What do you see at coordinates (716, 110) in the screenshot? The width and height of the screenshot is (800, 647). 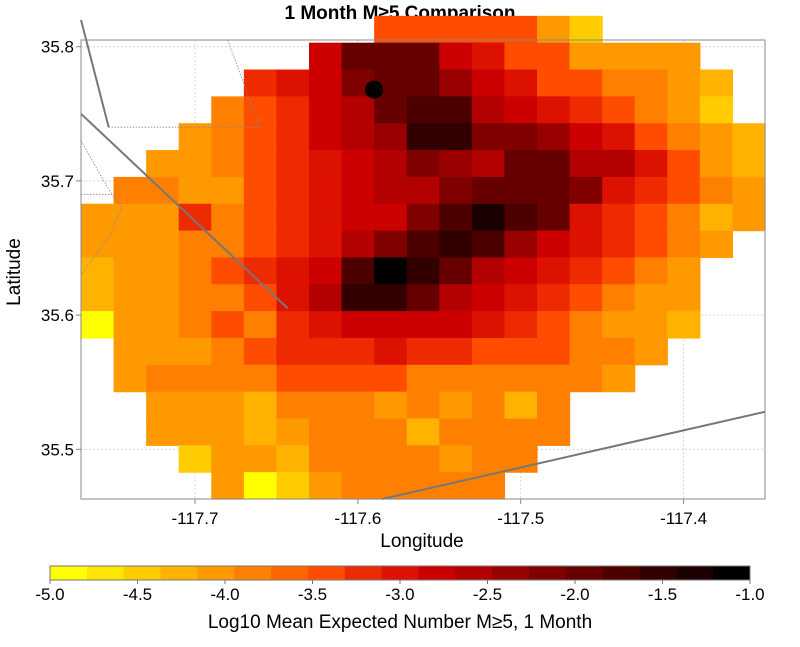 I see `heatmap-cell-r3-c19` at bounding box center [716, 110].